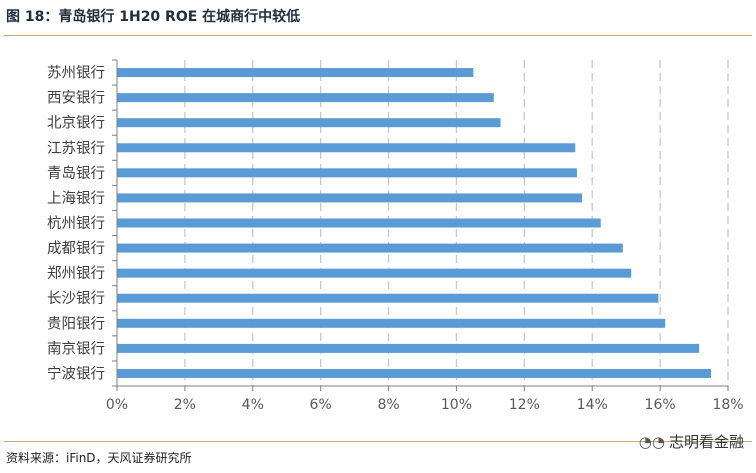 The height and width of the screenshot is (473, 756). I want to click on watermark: ◔◔ 志明看金融, so click(691, 441).